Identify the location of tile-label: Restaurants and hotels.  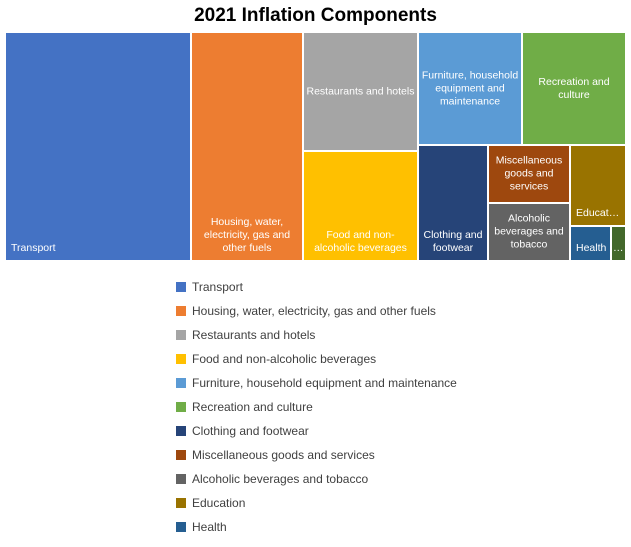
(360, 91).